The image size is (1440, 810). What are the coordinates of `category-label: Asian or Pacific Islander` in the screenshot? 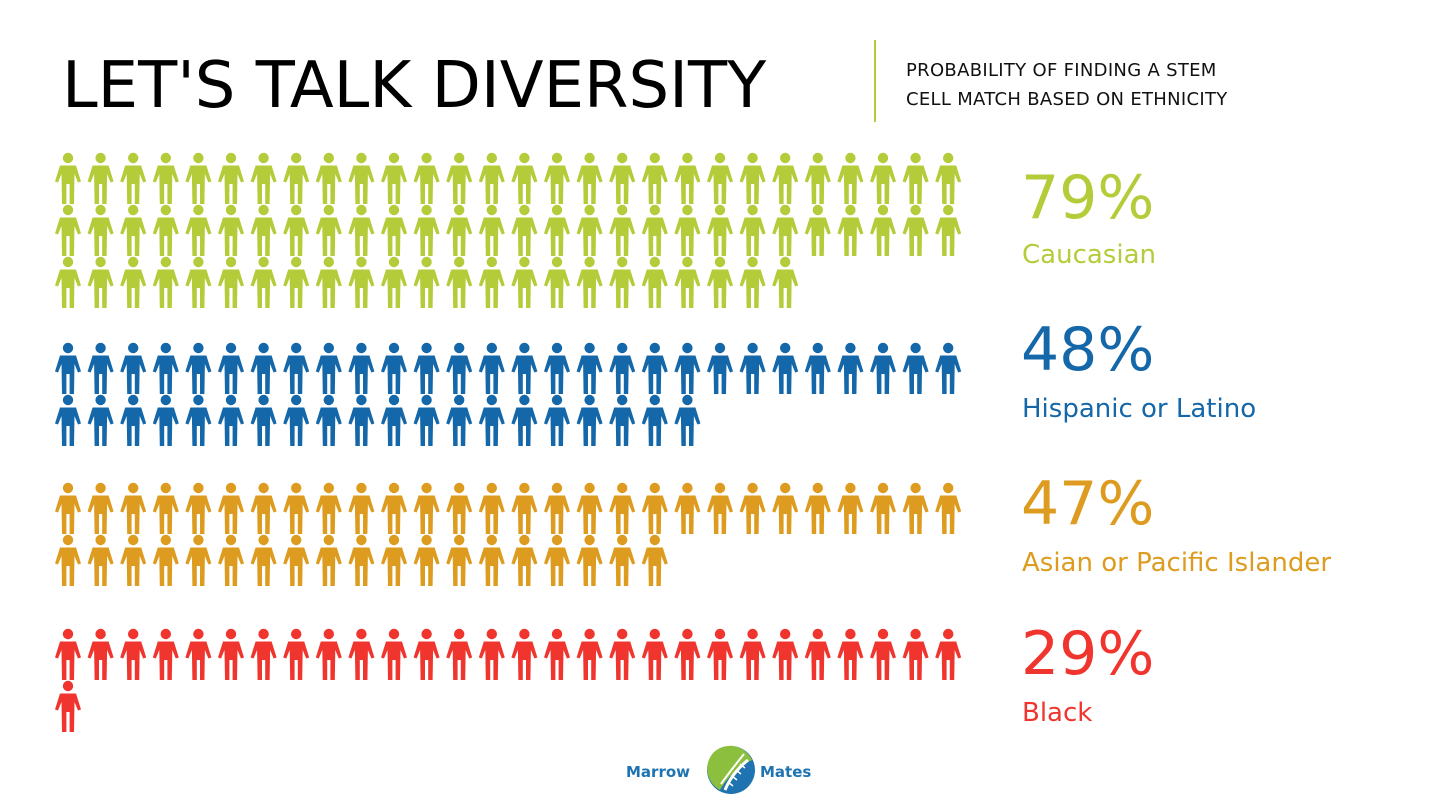 It's located at (1176, 563).